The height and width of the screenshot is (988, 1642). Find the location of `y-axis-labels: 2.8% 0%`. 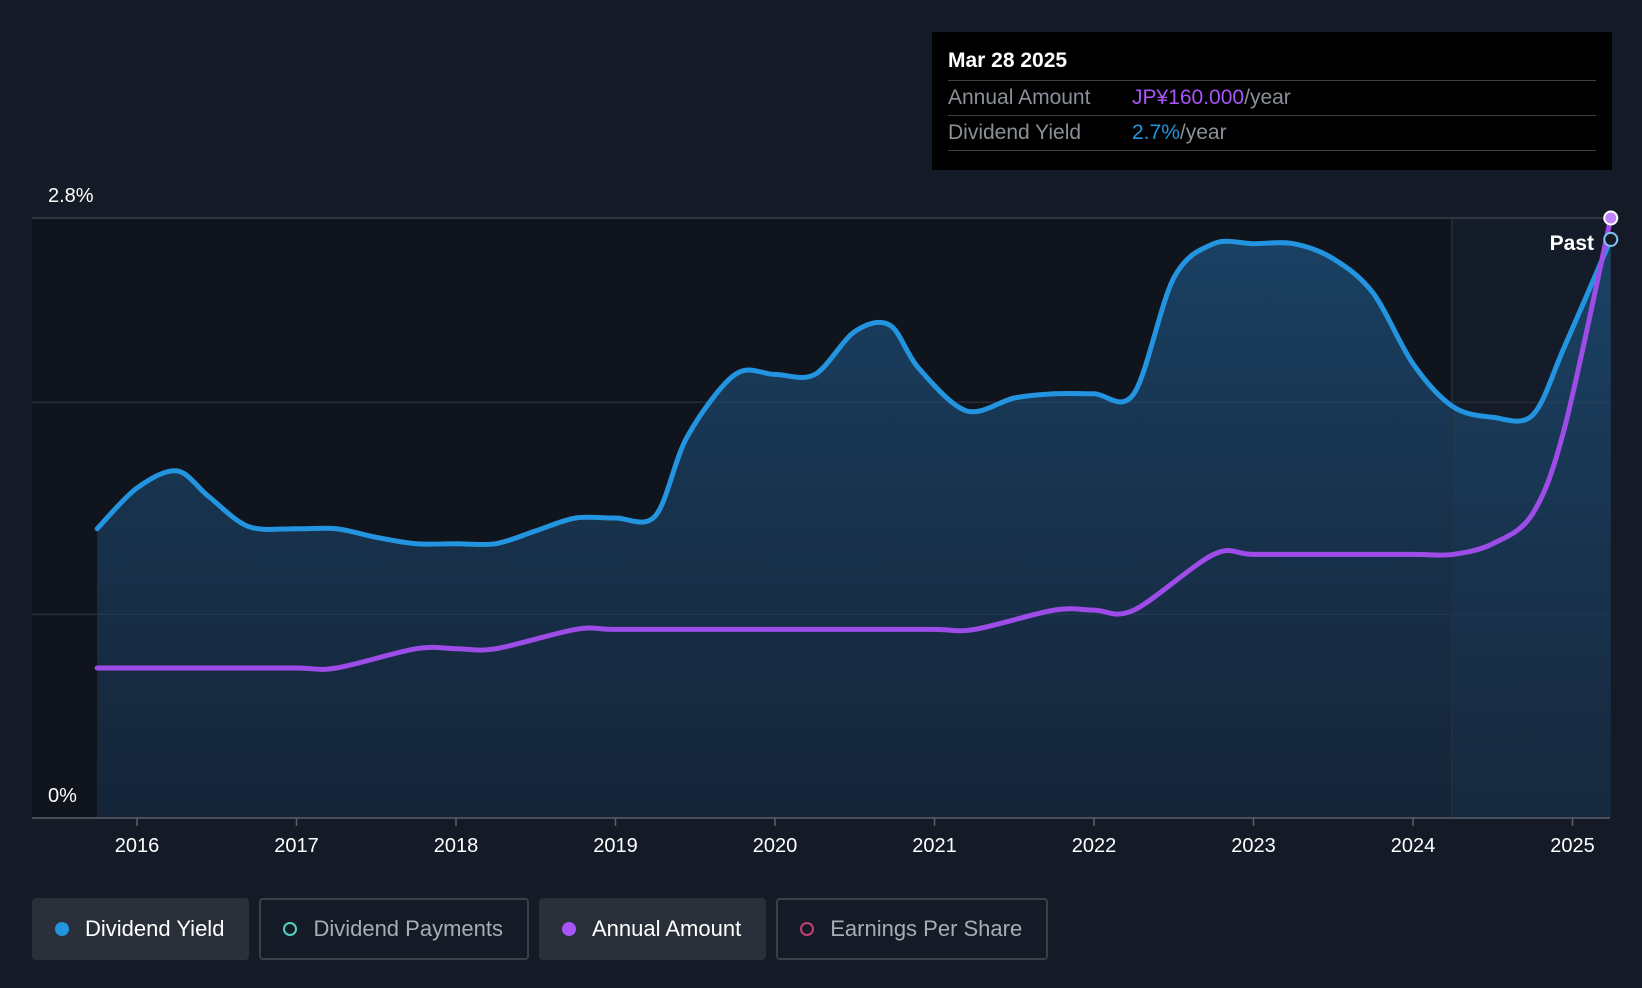

y-axis-labels: 2.8% 0% is located at coordinates (71, 496).